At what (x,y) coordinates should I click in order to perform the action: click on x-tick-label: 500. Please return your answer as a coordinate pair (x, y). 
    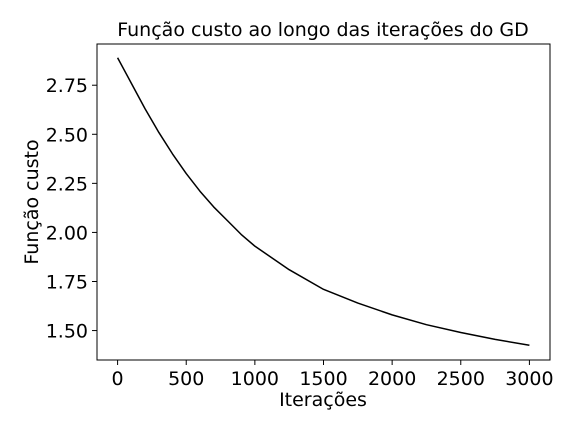
    Looking at the image, I should click on (186, 379).